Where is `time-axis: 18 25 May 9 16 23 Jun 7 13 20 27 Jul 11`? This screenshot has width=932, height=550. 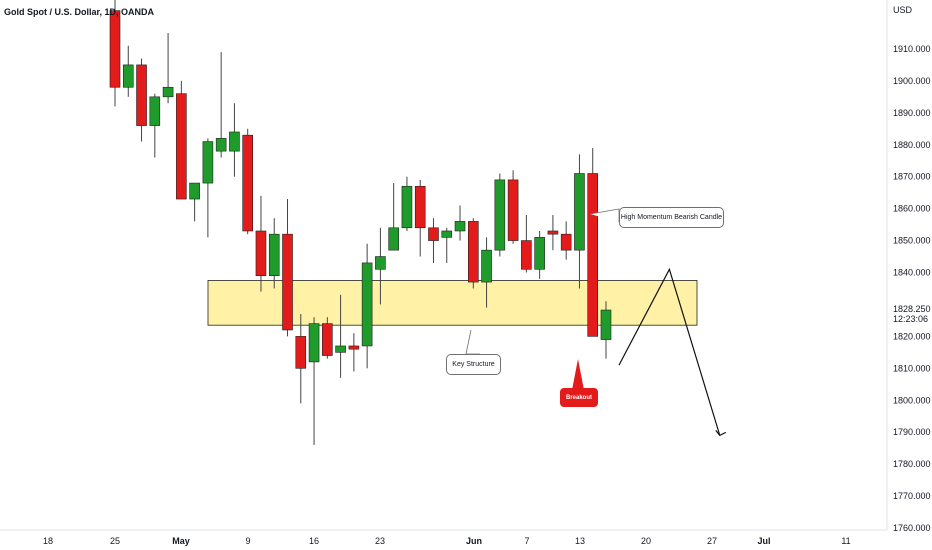
time-axis: 18 25 May 9 16 23 Jun 7 13 20 27 Jul 11 is located at coordinates (447, 541).